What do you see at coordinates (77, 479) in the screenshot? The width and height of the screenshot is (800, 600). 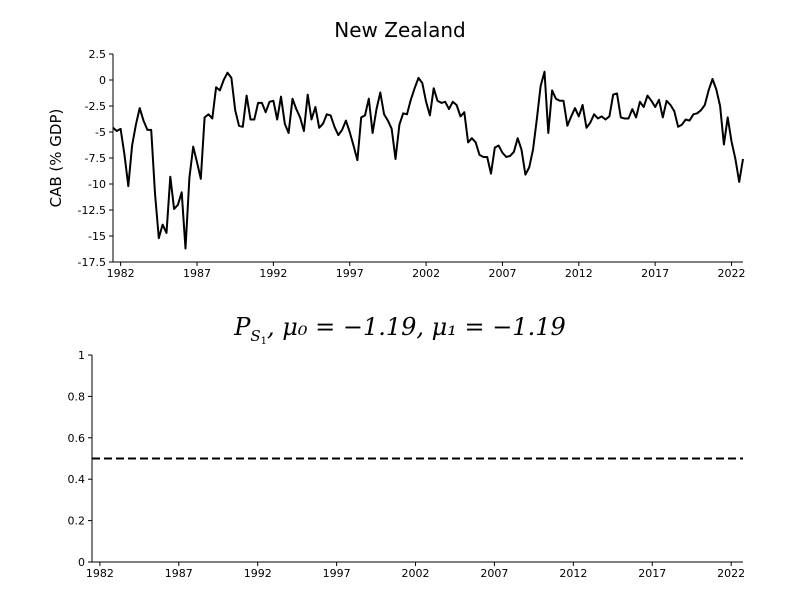 I see `y-tick-label: 0.4` at bounding box center [77, 479].